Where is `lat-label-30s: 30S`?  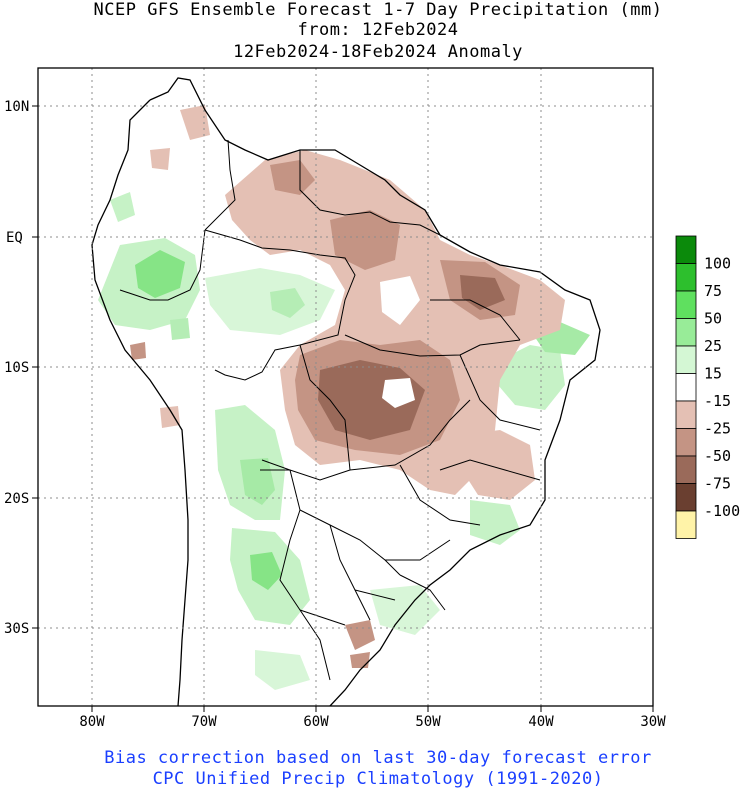
lat-label-30s: 30S is located at coordinates (16, 629).